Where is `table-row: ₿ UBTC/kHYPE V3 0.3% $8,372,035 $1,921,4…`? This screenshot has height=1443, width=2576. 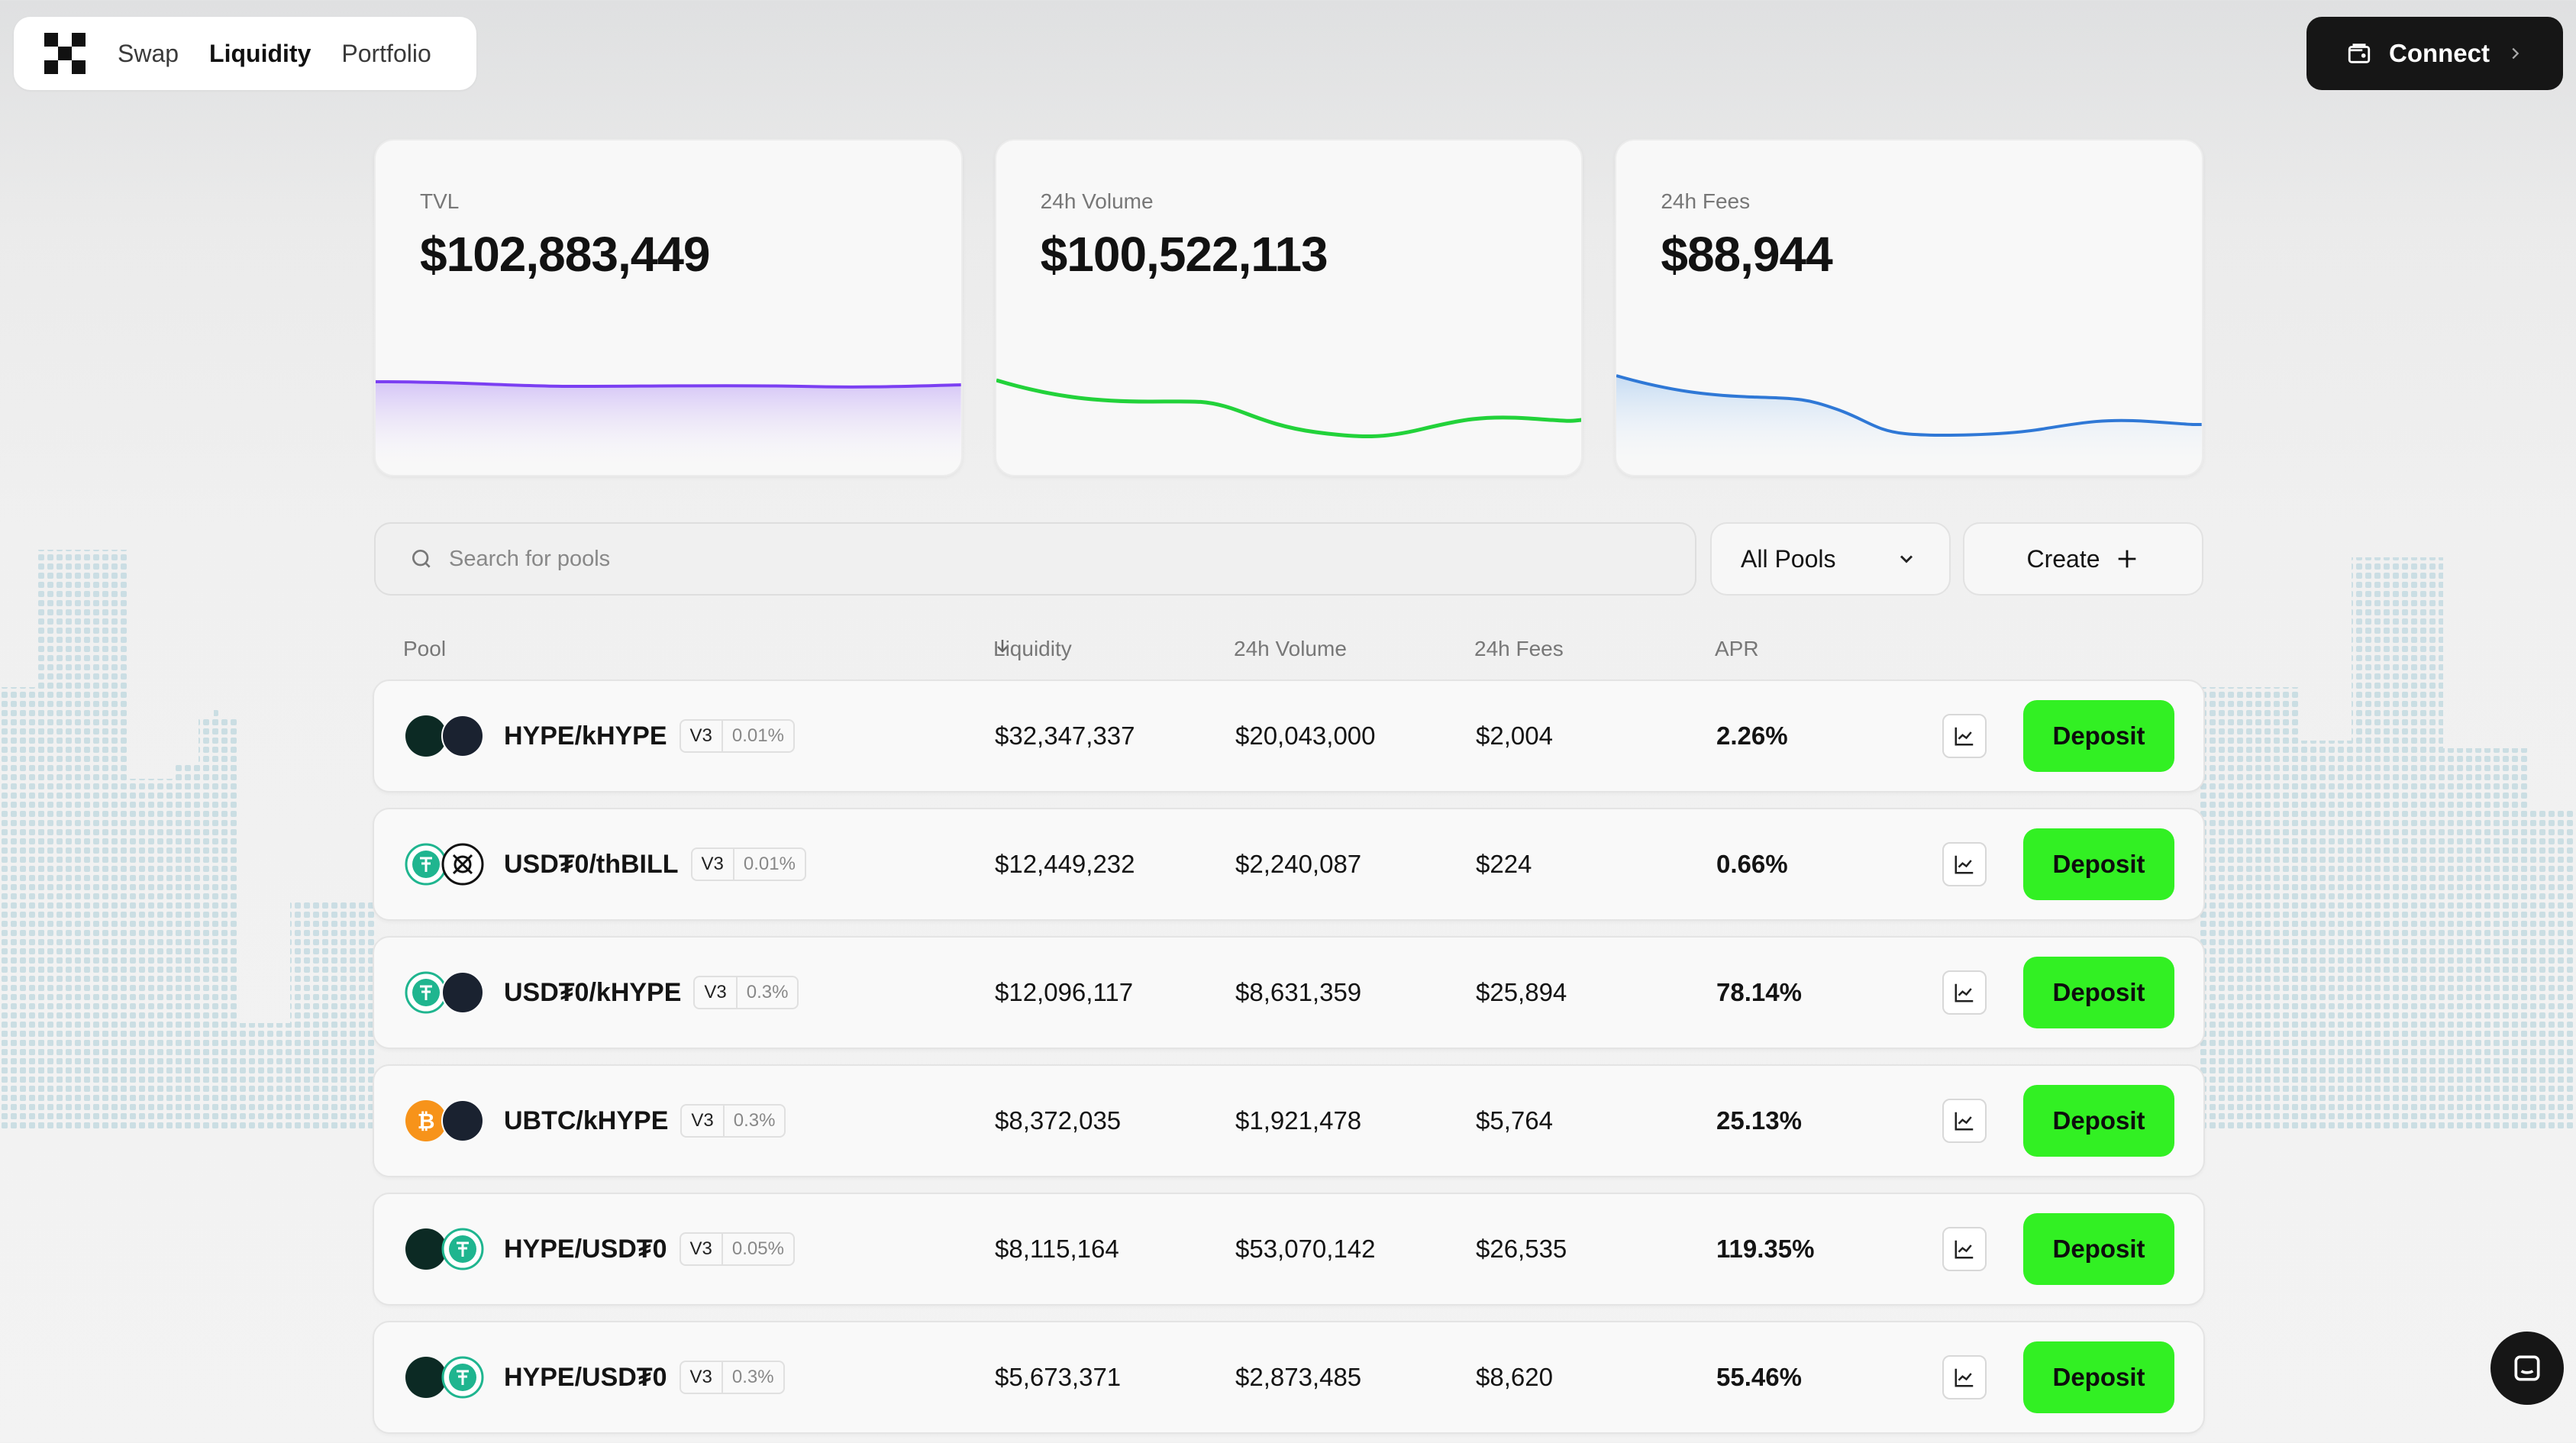
table-row: ₿ UBTC/kHYPE V3 0.3% $8,372,035 $1,921,4… is located at coordinates (1289, 1120).